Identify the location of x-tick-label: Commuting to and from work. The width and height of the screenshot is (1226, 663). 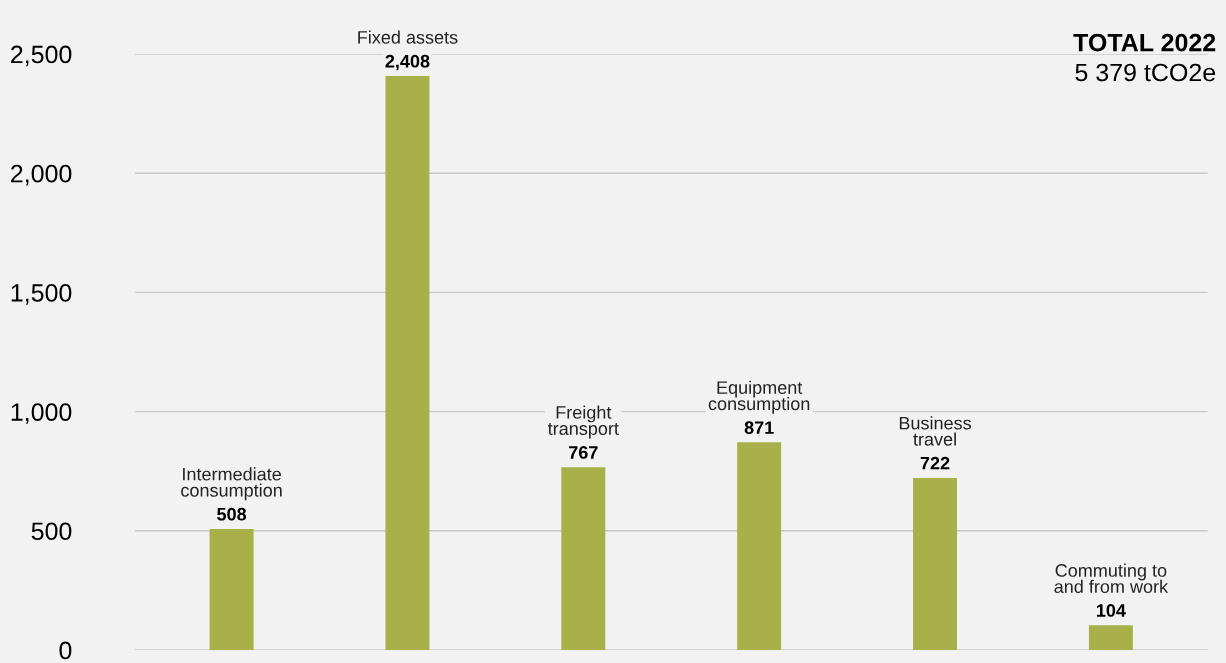
(1111, 578).